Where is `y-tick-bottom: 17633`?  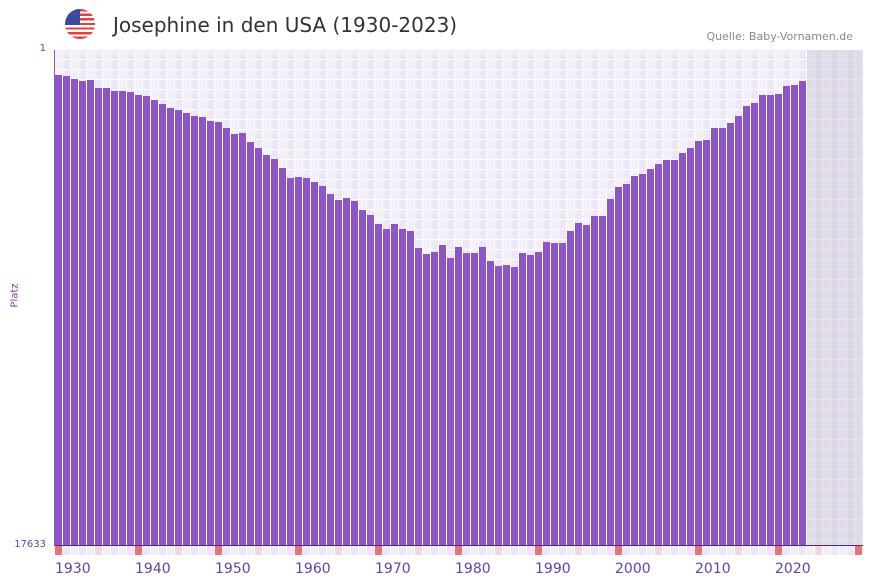
y-tick-bottom: 17633 is located at coordinates (30, 544).